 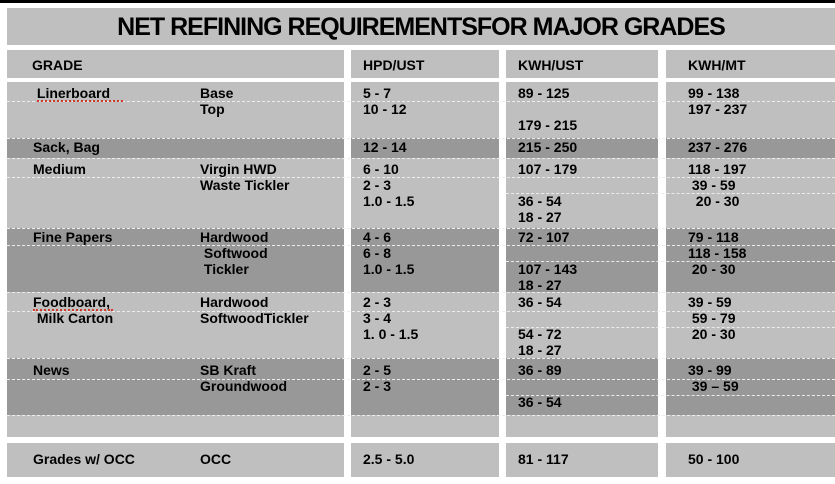 What do you see at coordinates (175, 460) in the screenshot?
I see `grade-cell: Grades w/ OCC OCC` at bounding box center [175, 460].